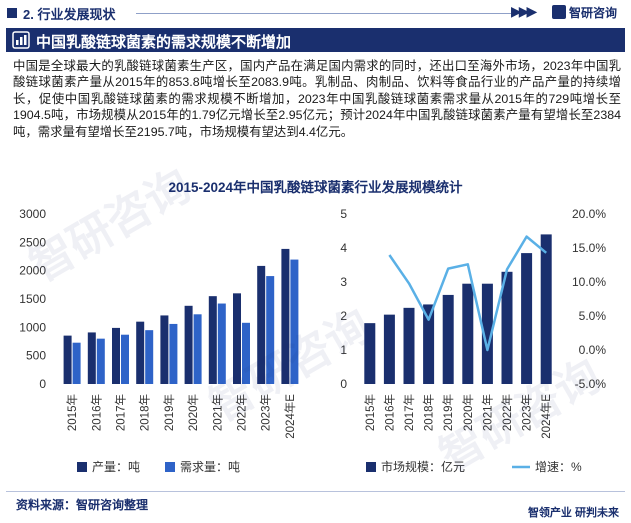  I want to click on y-tick-label-left: 3, so click(343, 282).